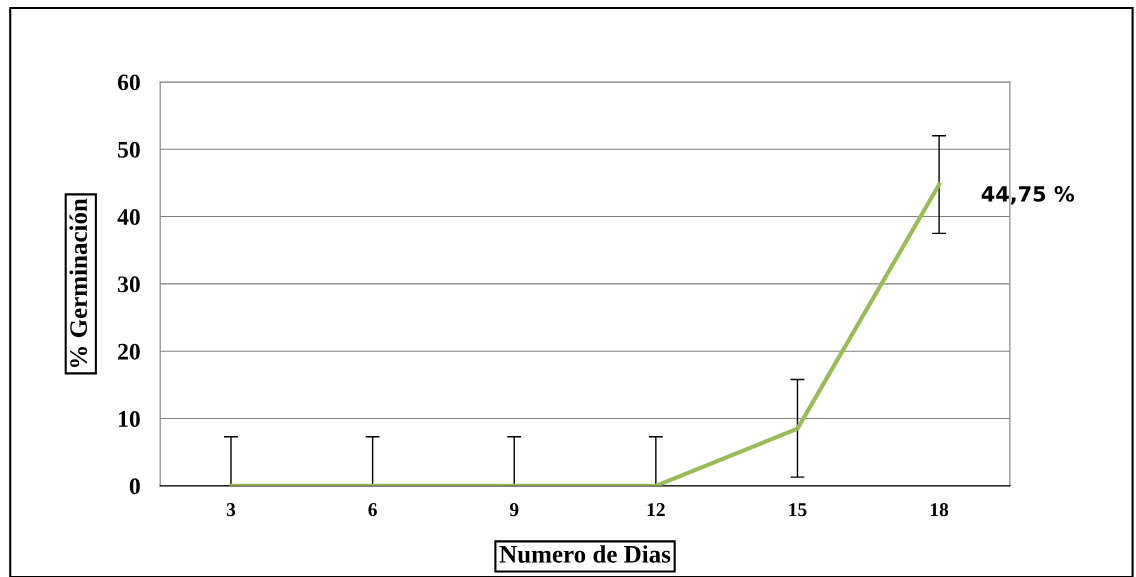 Image resolution: width=1136 pixels, height=577 pixels. Describe the element at coordinates (129, 284) in the screenshot. I see `y-tick-label: 30` at that location.